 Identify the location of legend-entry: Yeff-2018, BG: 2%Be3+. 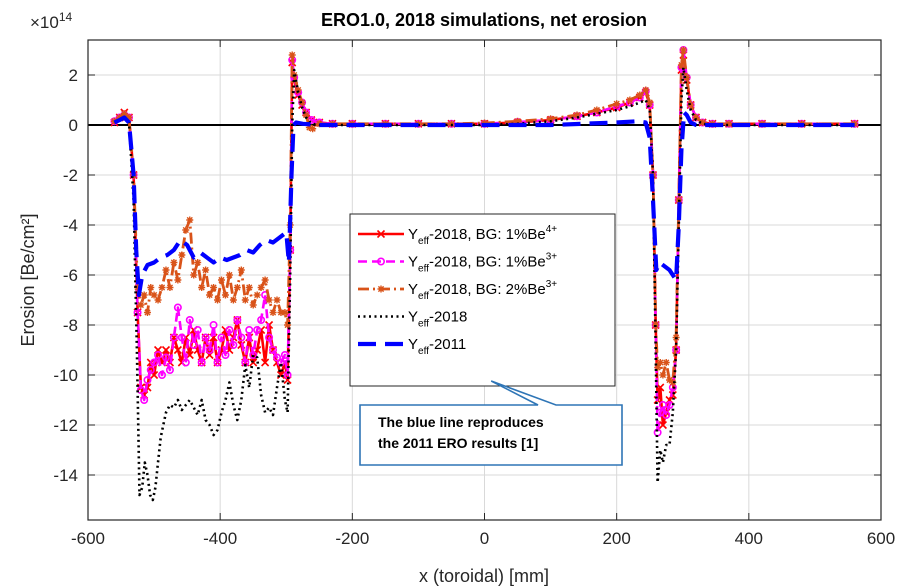
(457, 290).